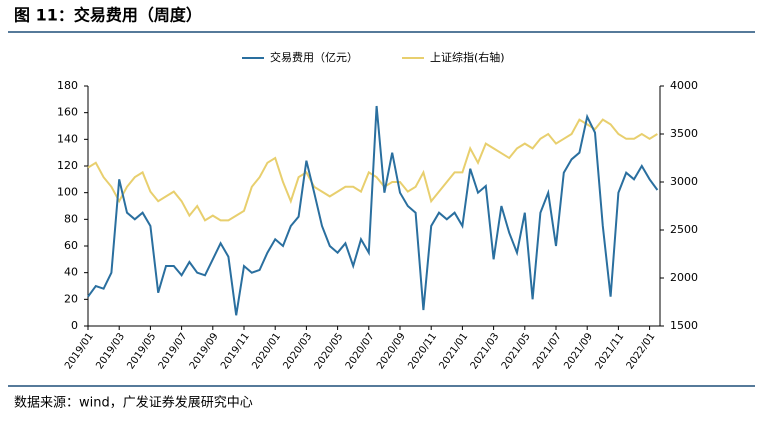 The height and width of the screenshot is (425, 763). Describe the element at coordinates (79, 351) in the screenshot. I see `x-tick-label: 2019/01` at that location.